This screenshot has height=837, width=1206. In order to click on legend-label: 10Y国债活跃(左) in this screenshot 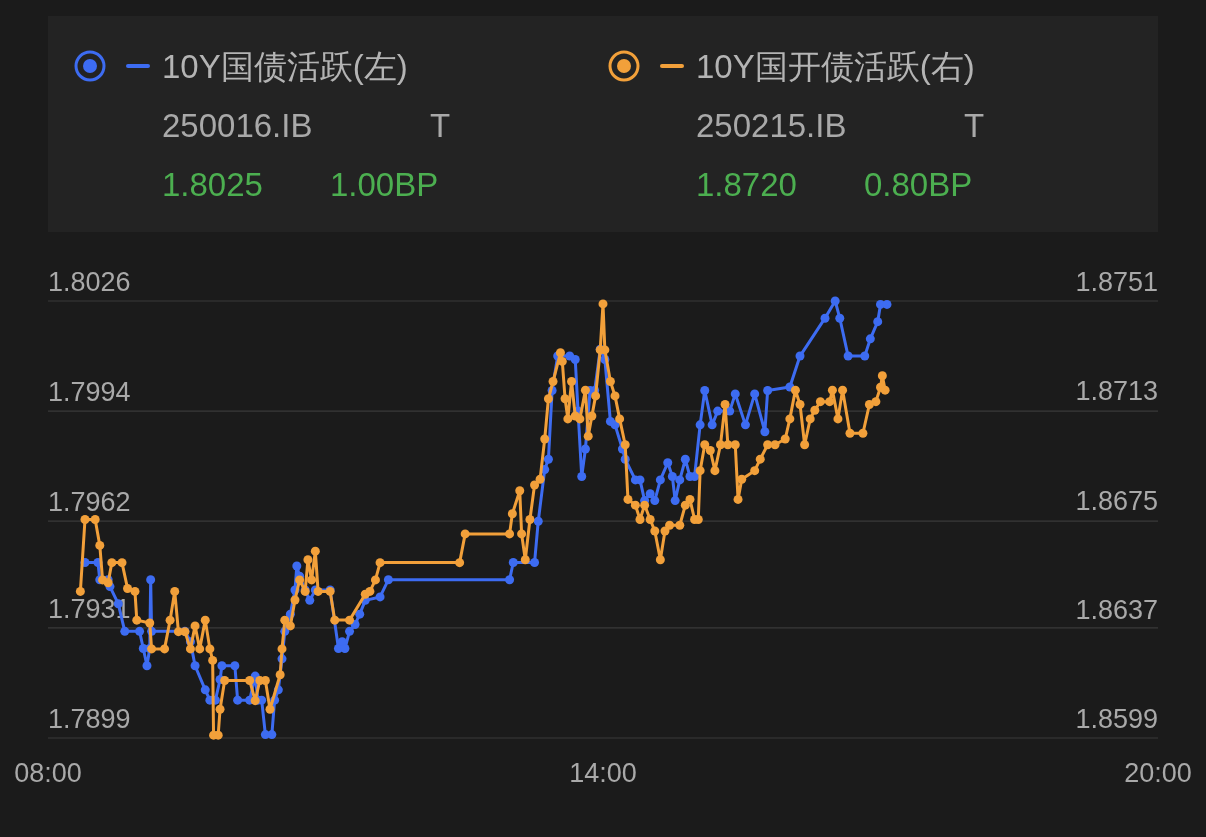, I will do `click(285, 66)`.